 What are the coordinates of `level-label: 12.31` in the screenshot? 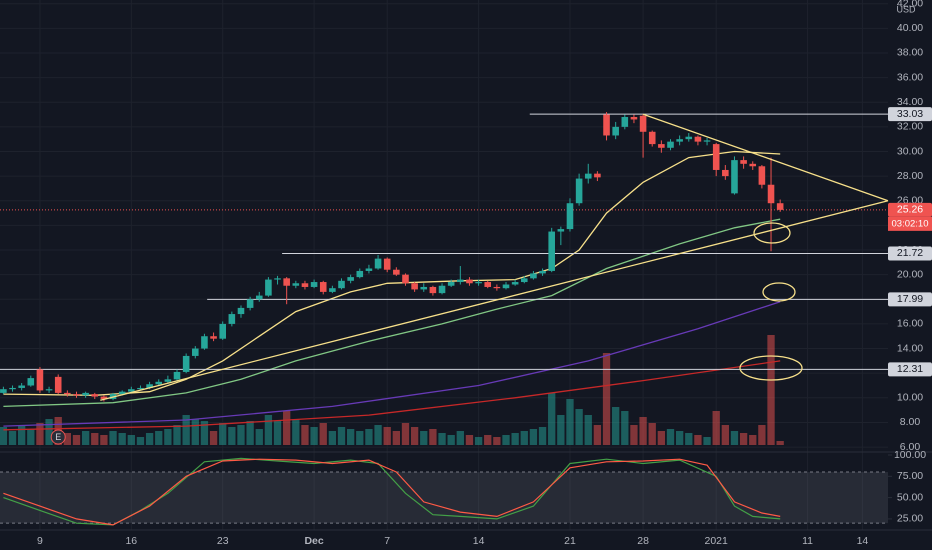 It's located at (910, 369).